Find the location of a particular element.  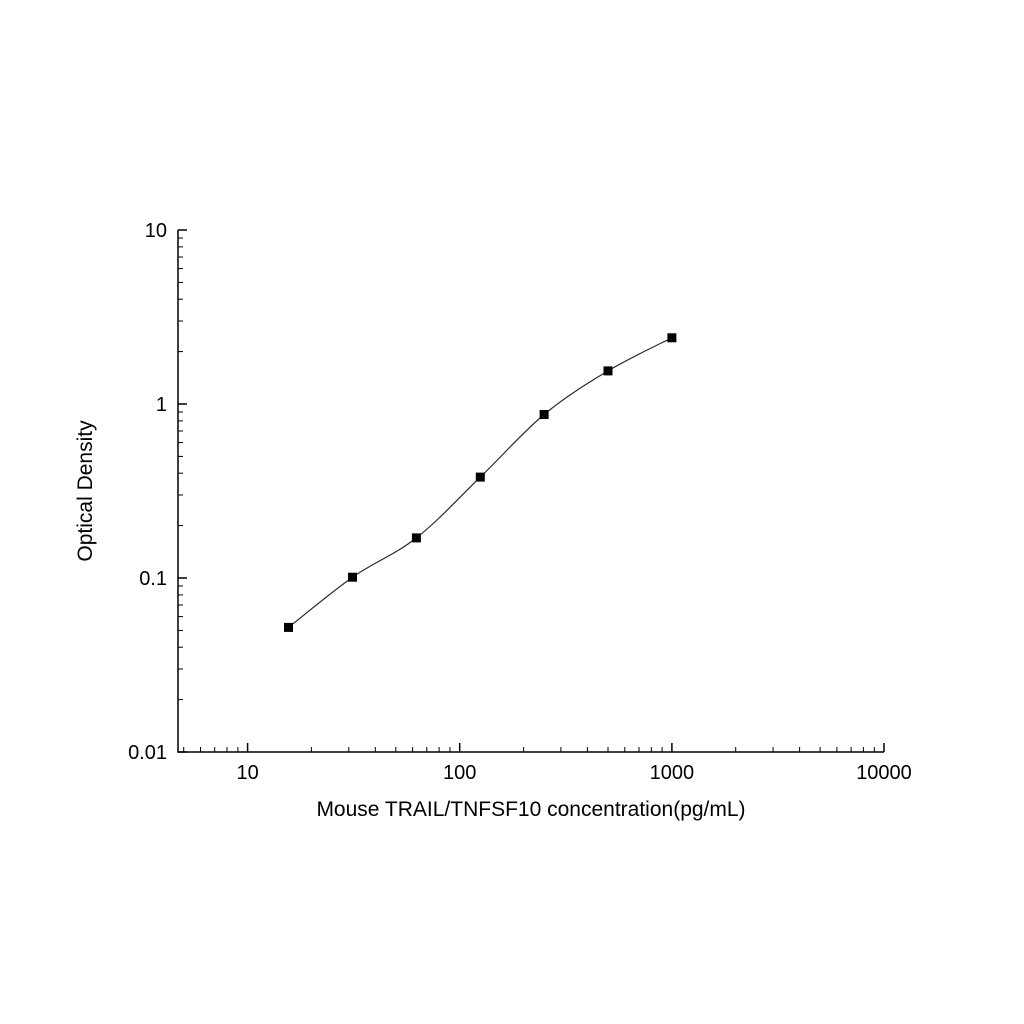

x-tick-label: 1000 is located at coordinates (672, 773).